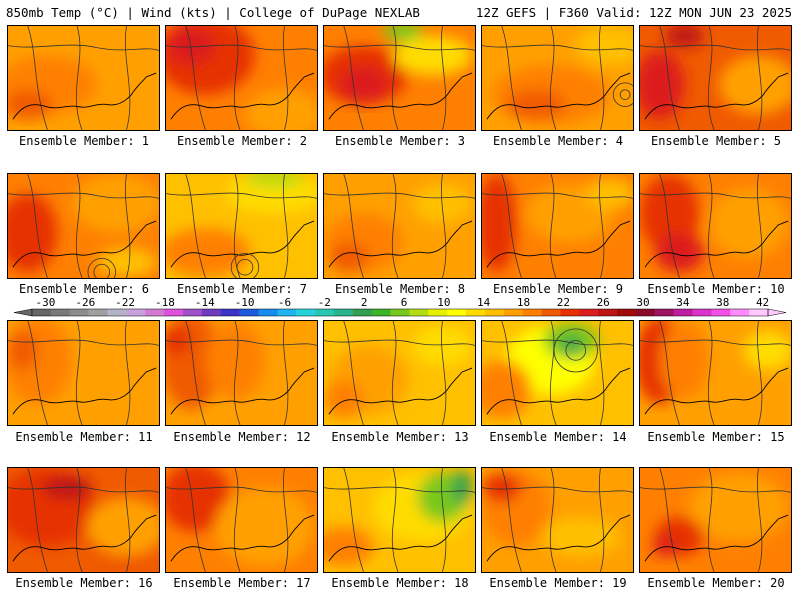 This screenshot has width=800, height=600. I want to click on ensemble-member-label: Ensemble Member: 4, so click(558, 141).